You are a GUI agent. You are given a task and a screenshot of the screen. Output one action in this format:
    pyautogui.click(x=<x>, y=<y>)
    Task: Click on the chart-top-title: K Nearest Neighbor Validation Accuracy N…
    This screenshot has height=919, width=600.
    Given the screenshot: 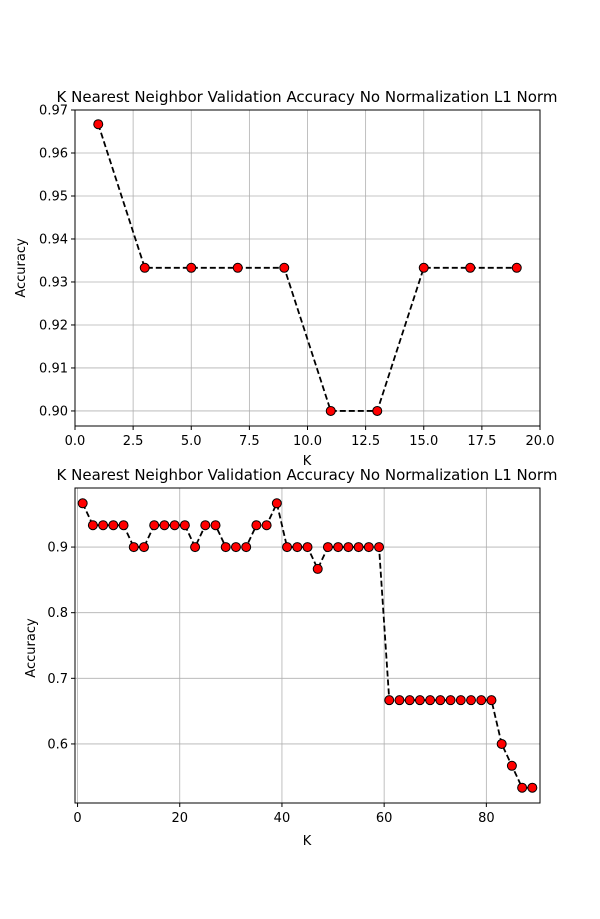 What is the action you would take?
    pyautogui.click(x=307, y=97)
    